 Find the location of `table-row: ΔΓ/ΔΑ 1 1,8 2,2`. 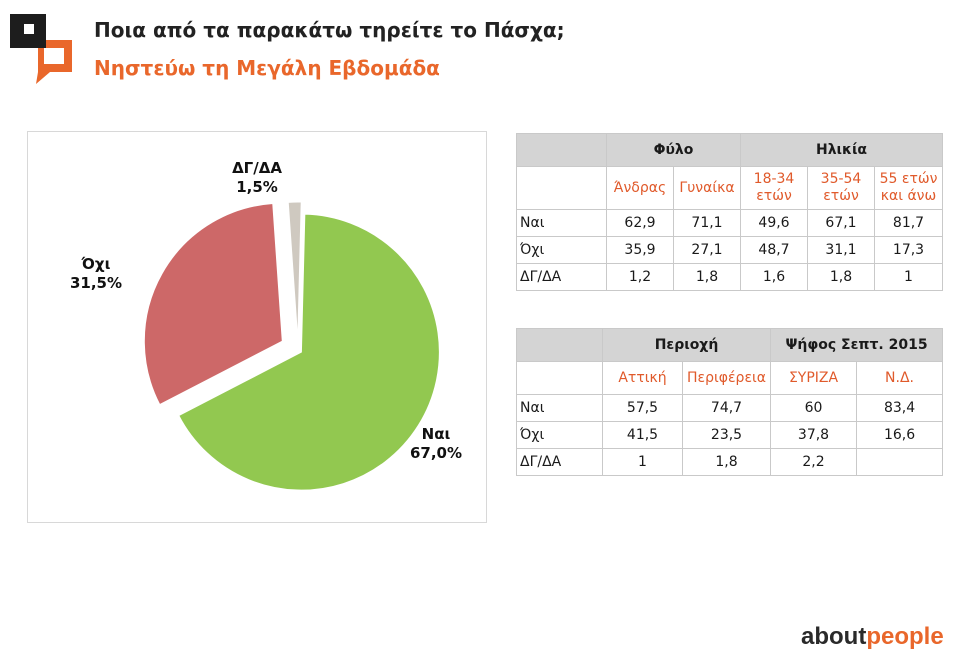

table-row: ΔΓ/ΔΑ 1 1,8 2,2 is located at coordinates (730, 462).